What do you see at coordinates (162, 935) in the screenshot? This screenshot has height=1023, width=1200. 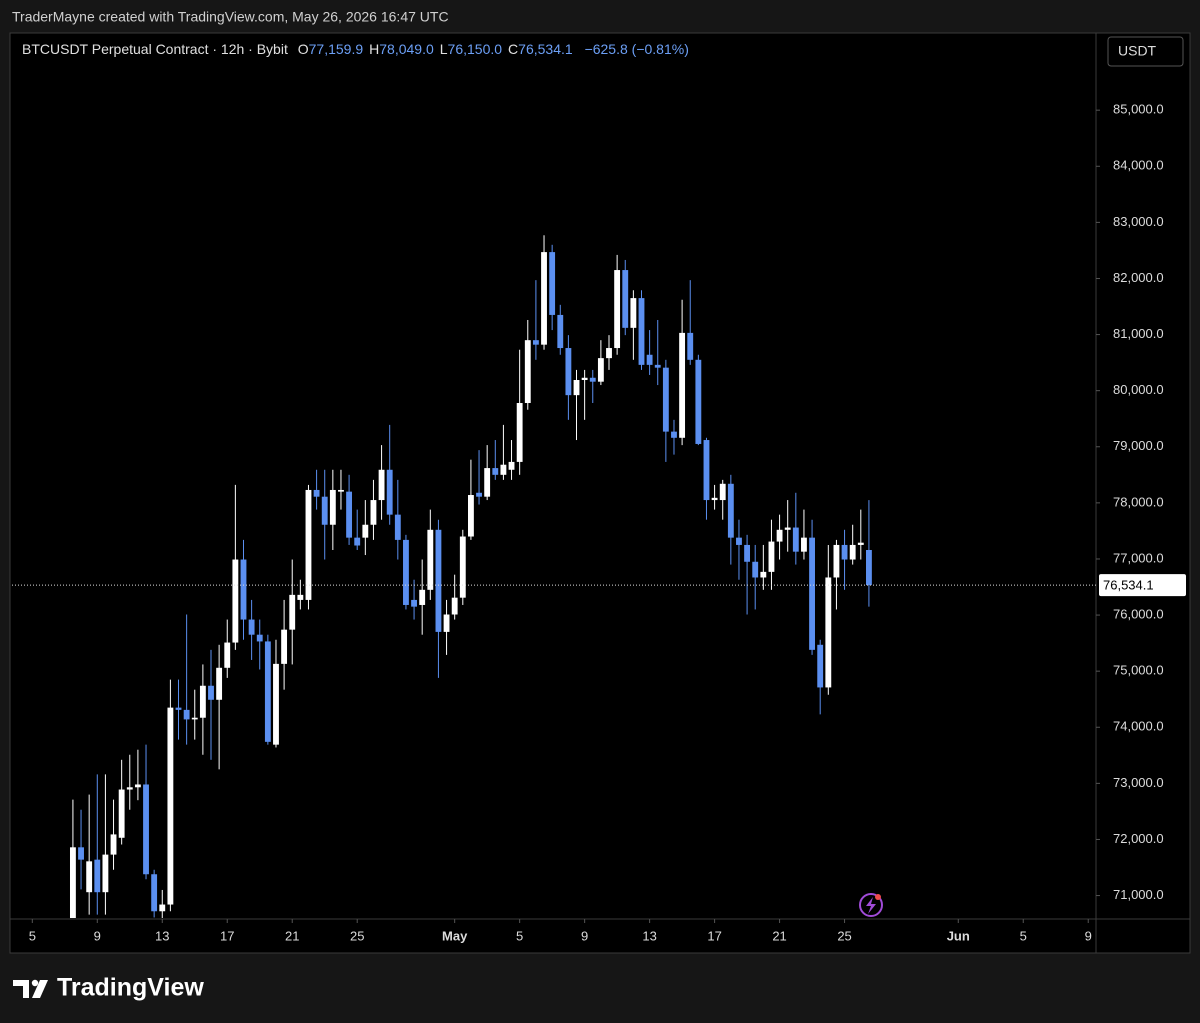 I see `x-tick-label: 13` at bounding box center [162, 935].